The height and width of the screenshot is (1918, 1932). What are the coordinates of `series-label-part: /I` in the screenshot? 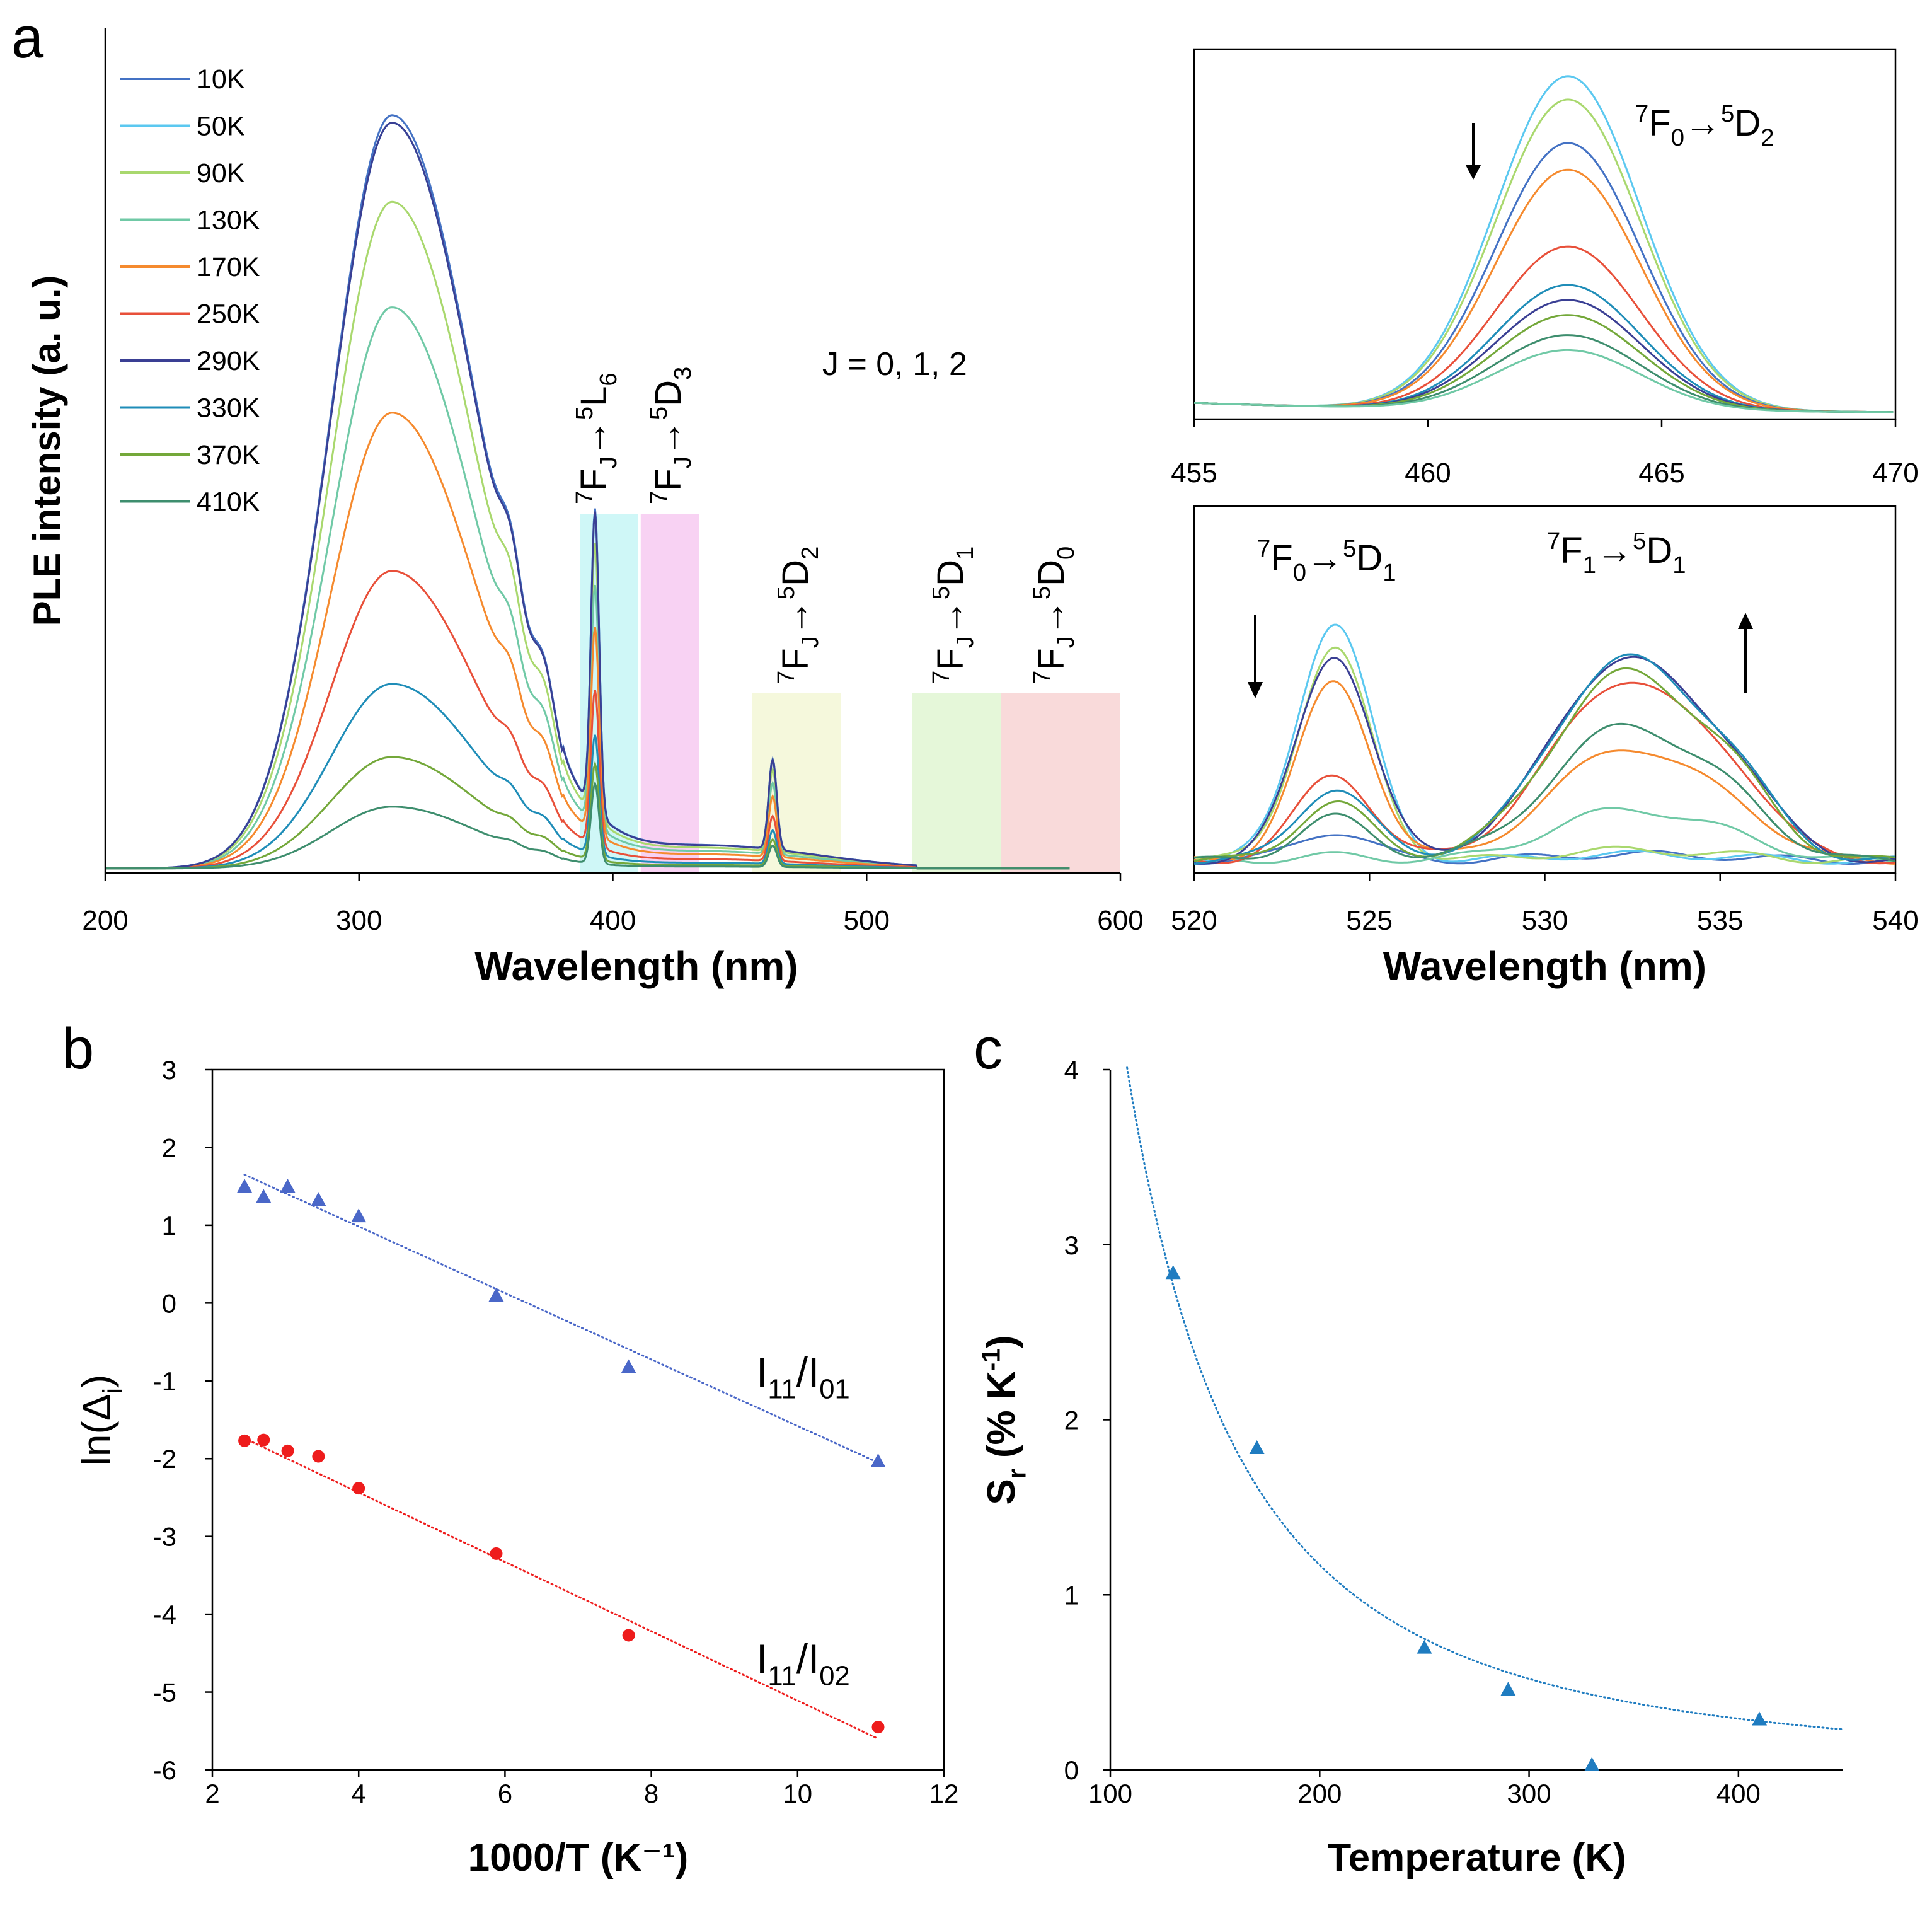 It's located at (808, 1372).